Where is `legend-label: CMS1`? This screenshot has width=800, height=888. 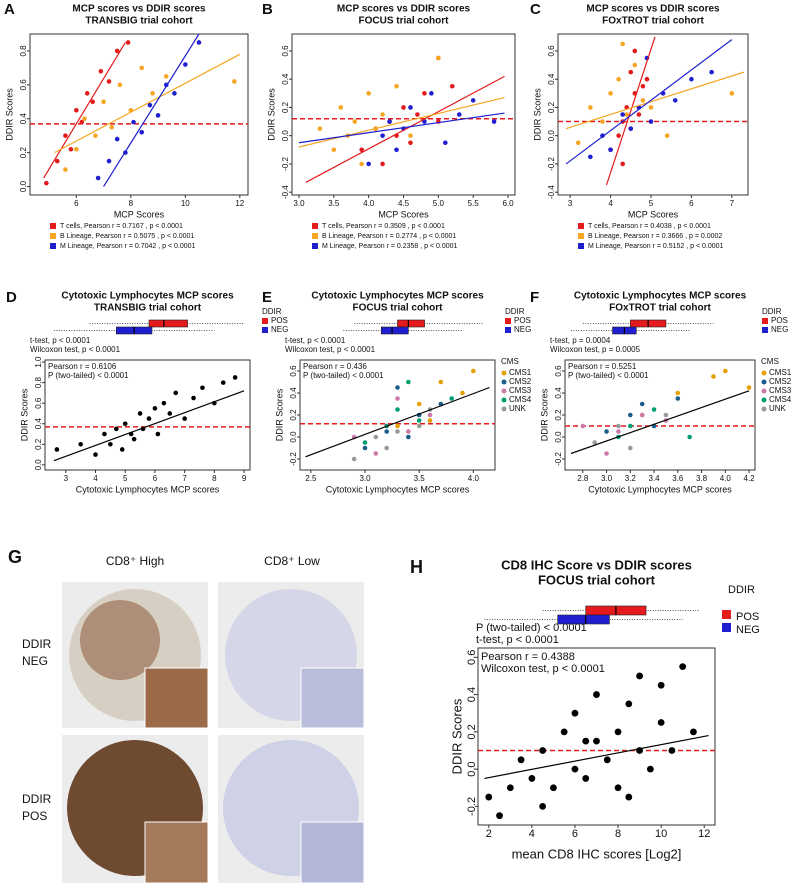 legend-label: CMS1 is located at coordinates (780, 372).